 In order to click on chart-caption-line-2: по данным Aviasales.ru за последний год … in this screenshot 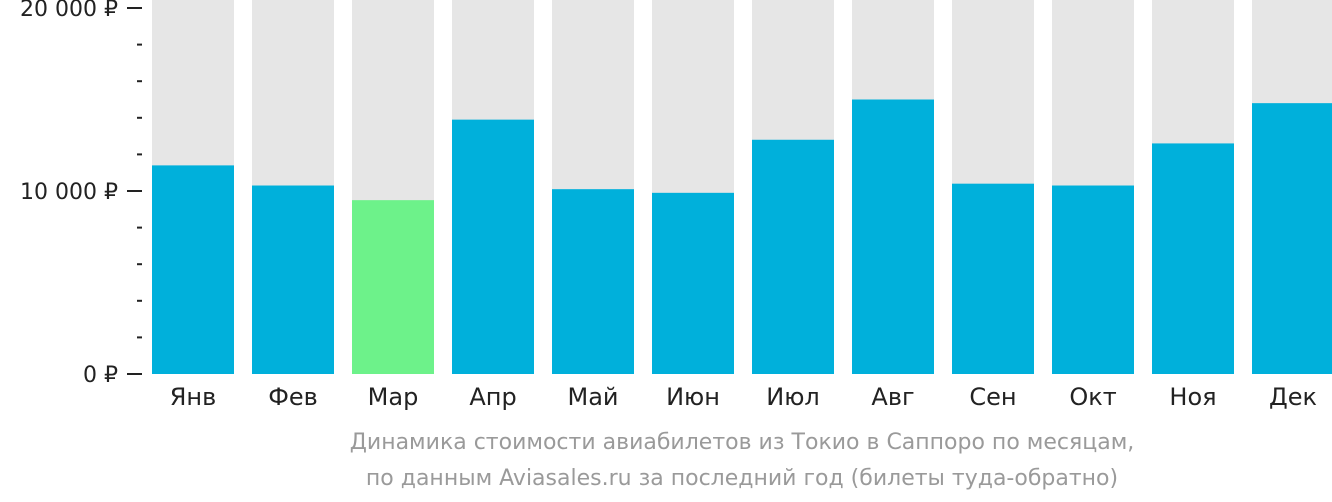, I will do `click(742, 478)`.